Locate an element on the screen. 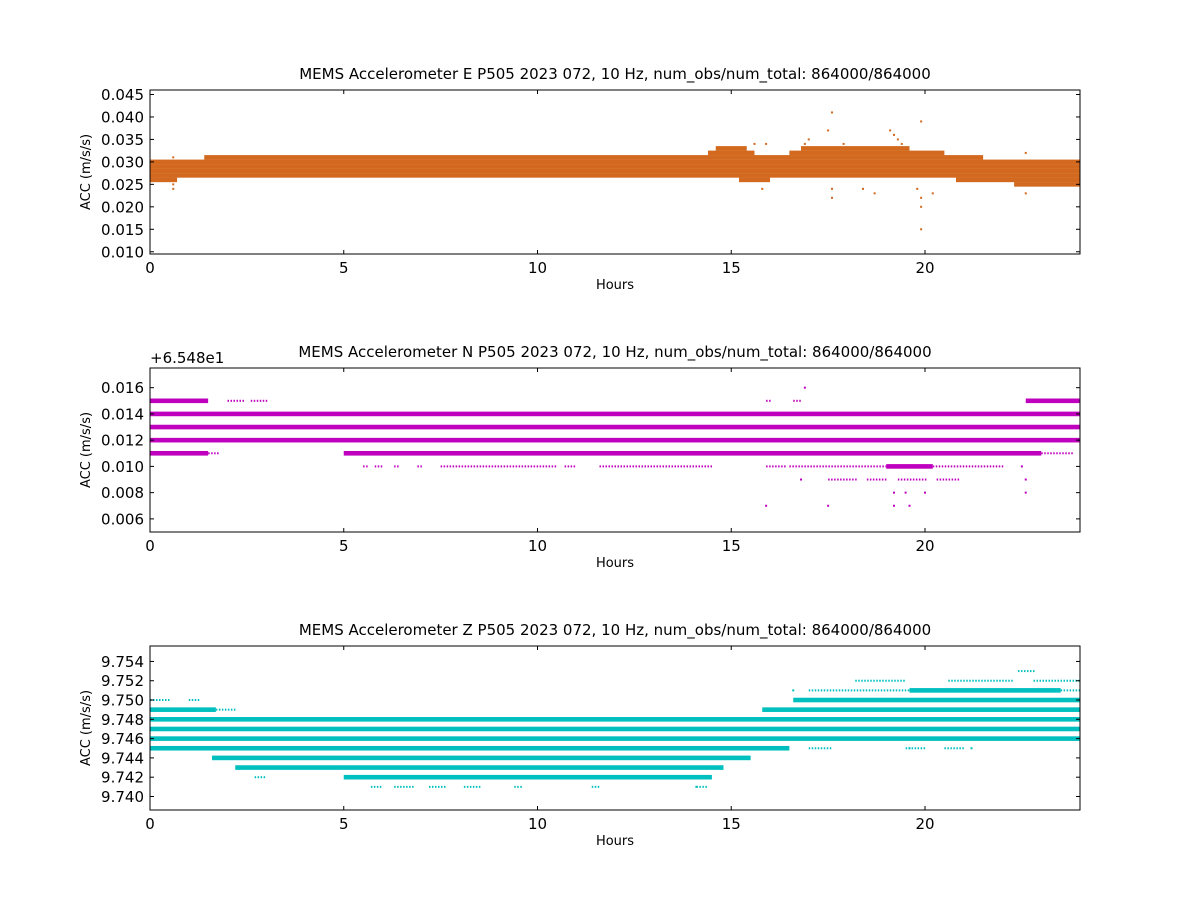  y-tick-label: 9.740 is located at coordinates (122, 797).